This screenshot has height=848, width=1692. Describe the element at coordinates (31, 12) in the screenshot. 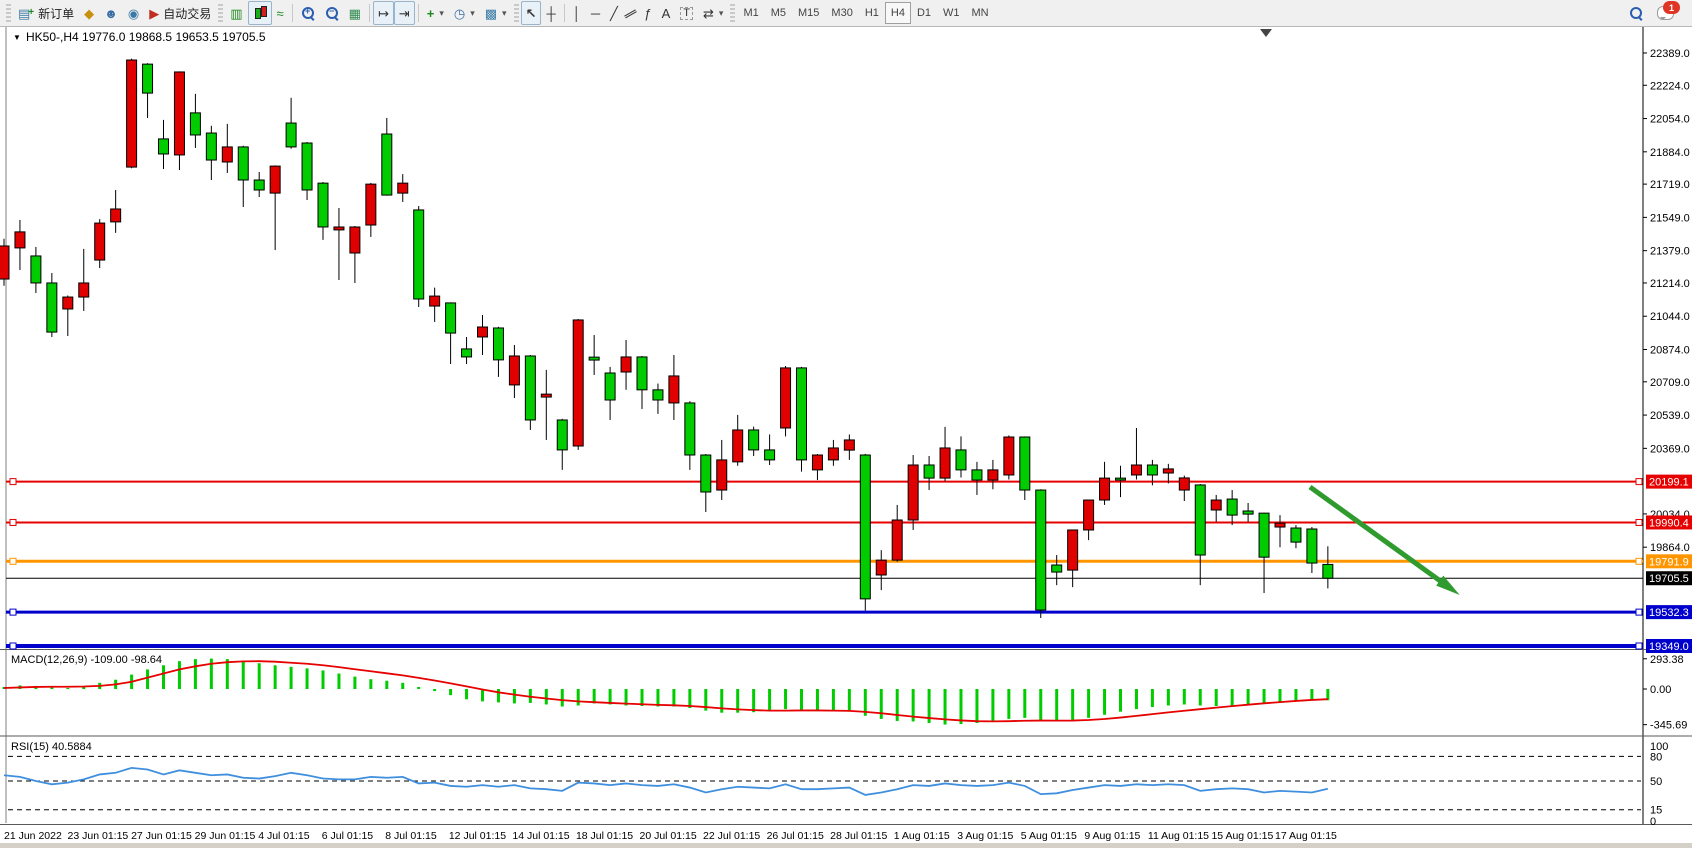

I see `new-order-plus-icon: +` at that location.